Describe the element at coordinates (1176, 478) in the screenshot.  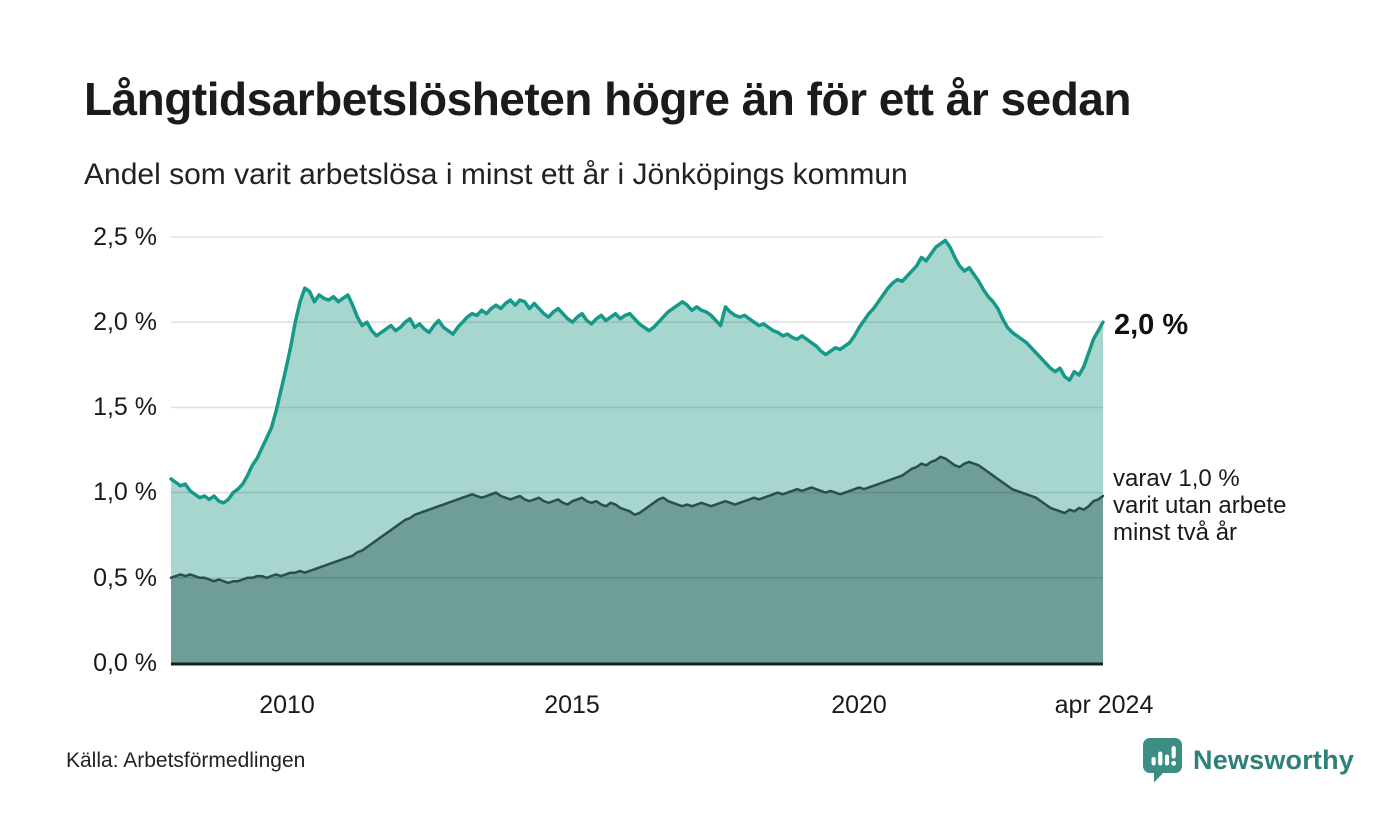
I see `annotation-line: varav 1,0 %` at that location.